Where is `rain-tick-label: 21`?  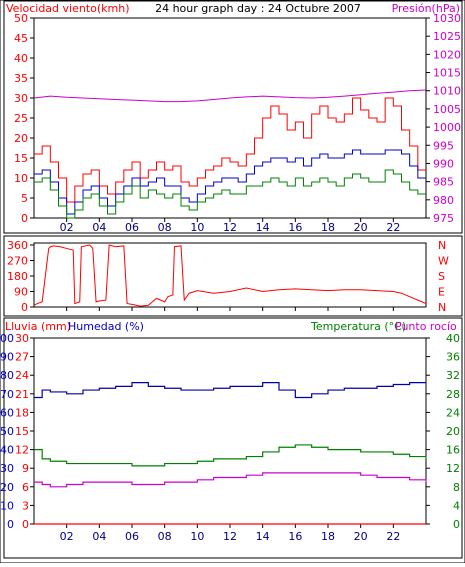 rain-tick-label: 21 is located at coordinates (22, 394).